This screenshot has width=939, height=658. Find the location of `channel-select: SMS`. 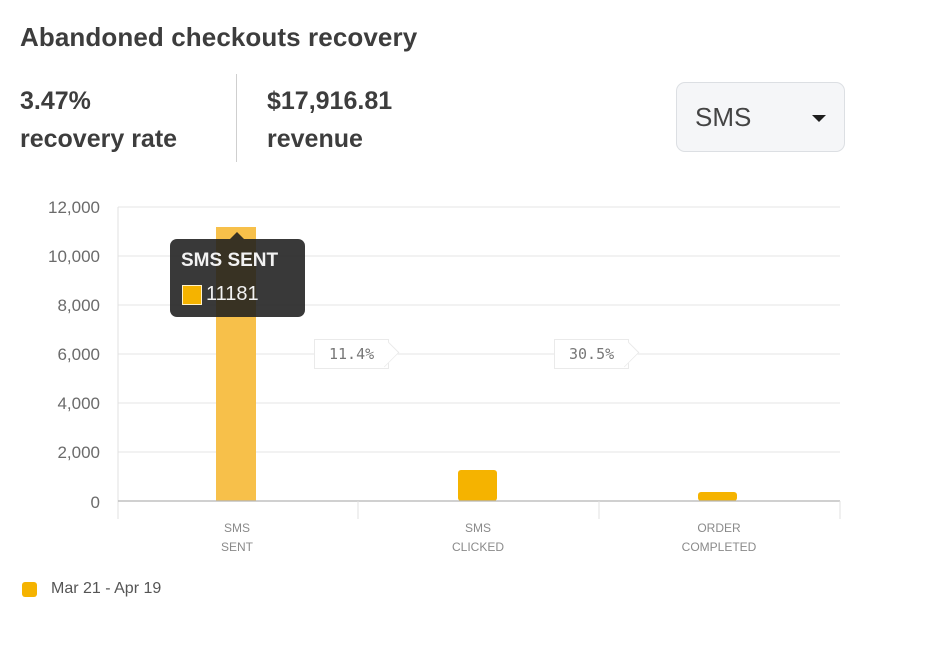

channel-select: SMS is located at coordinates (760, 117).